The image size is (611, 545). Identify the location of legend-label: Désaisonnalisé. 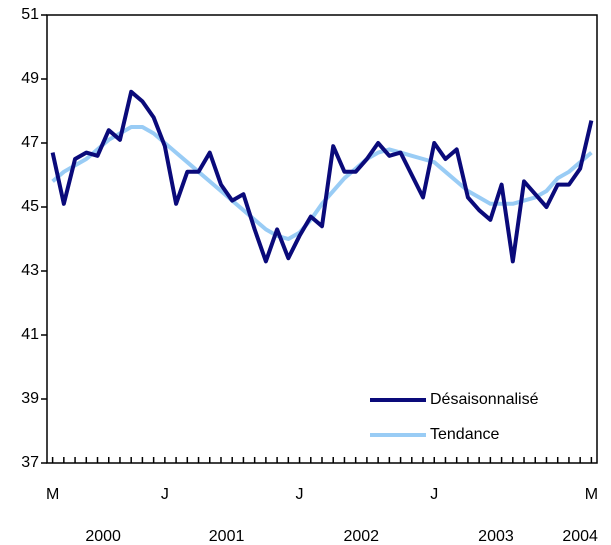
(484, 399).